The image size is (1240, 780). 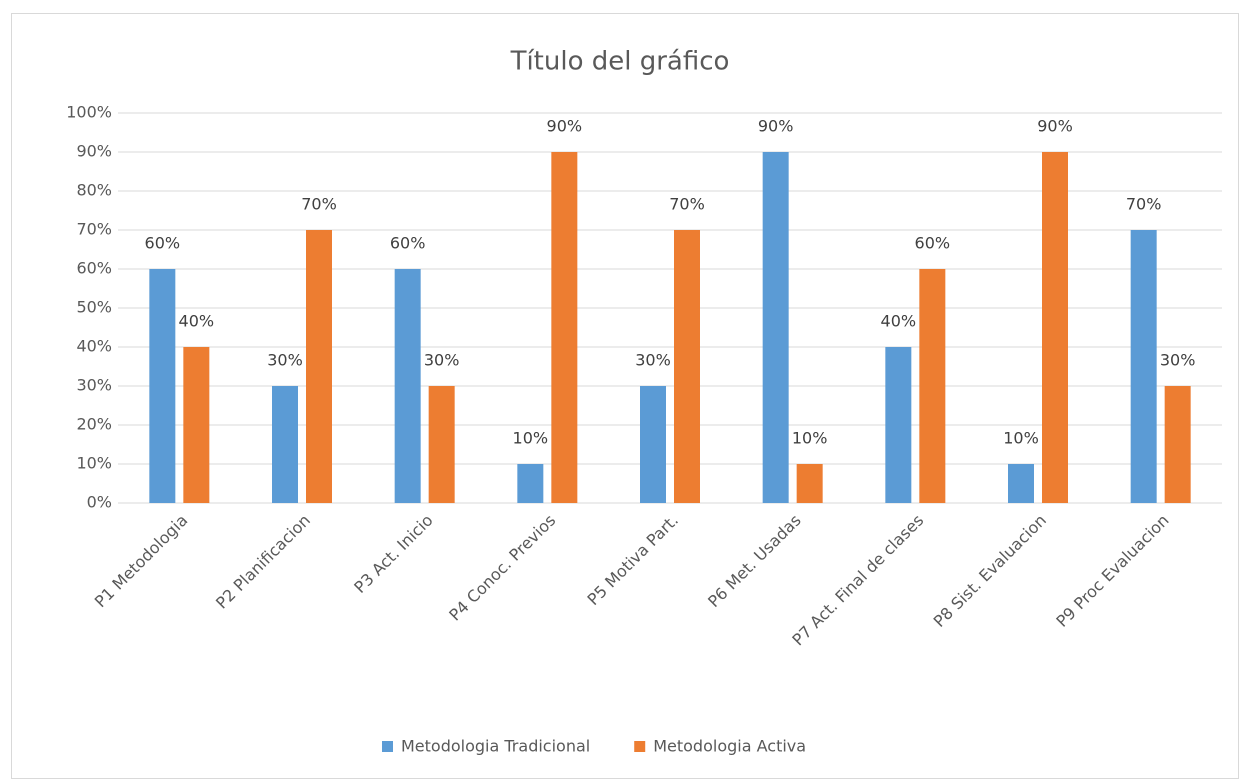 What do you see at coordinates (94, 151) in the screenshot?
I see `y-tick-label: 90%` at bounding box center [94, 151].